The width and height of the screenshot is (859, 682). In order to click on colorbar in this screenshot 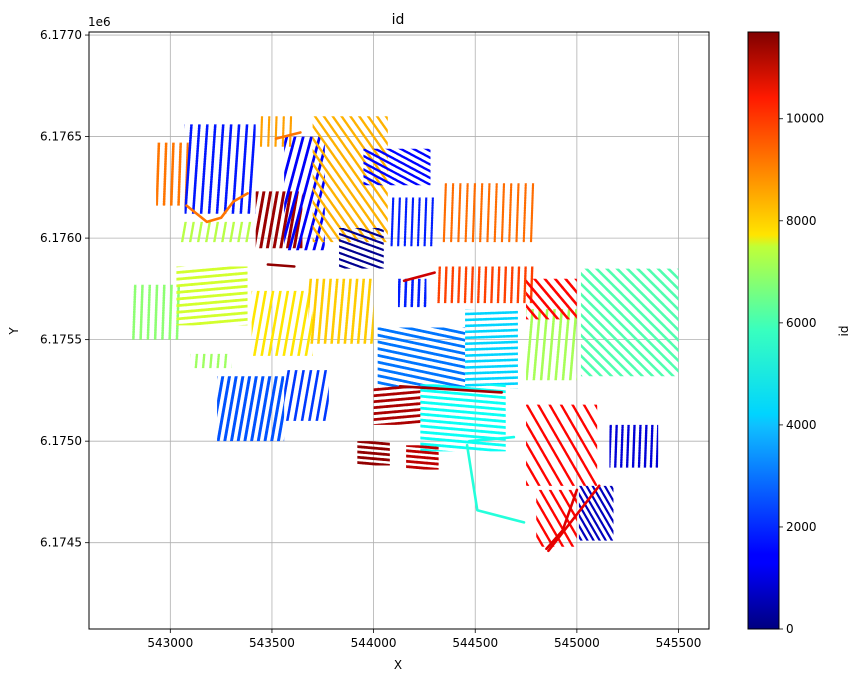, I will do `click(763, 330)`.